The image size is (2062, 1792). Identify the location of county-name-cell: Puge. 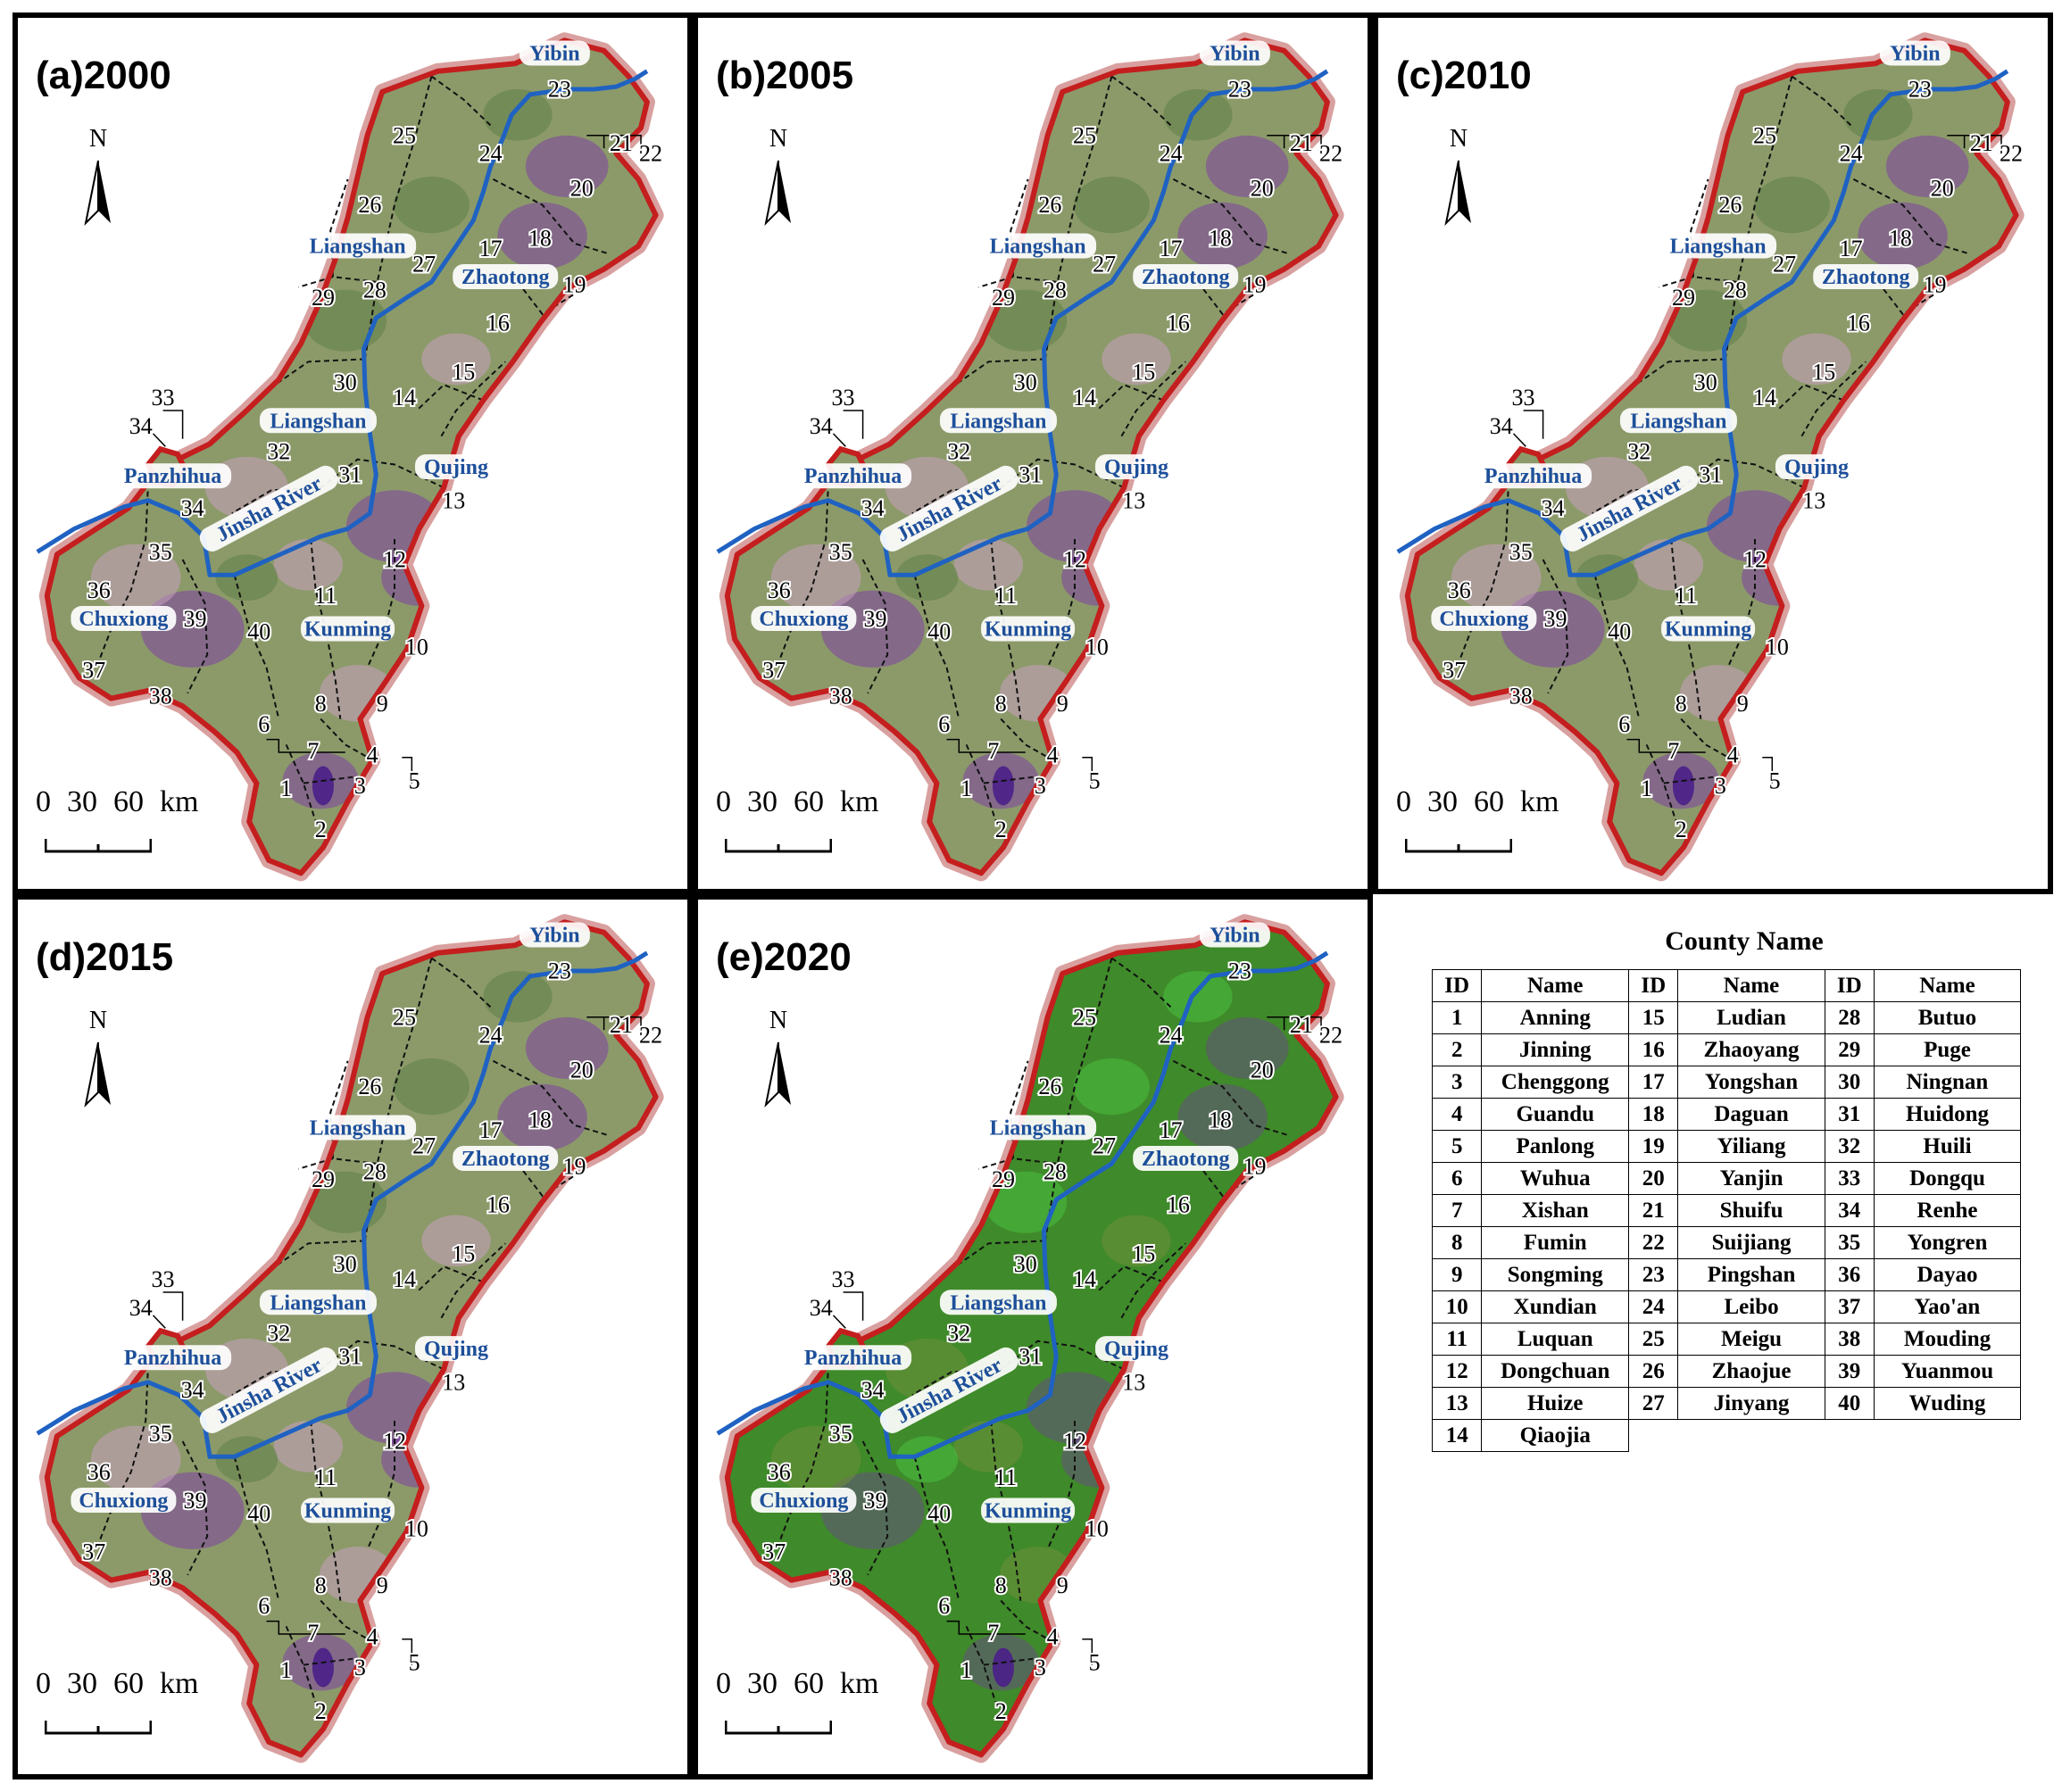
(1947, 1049).